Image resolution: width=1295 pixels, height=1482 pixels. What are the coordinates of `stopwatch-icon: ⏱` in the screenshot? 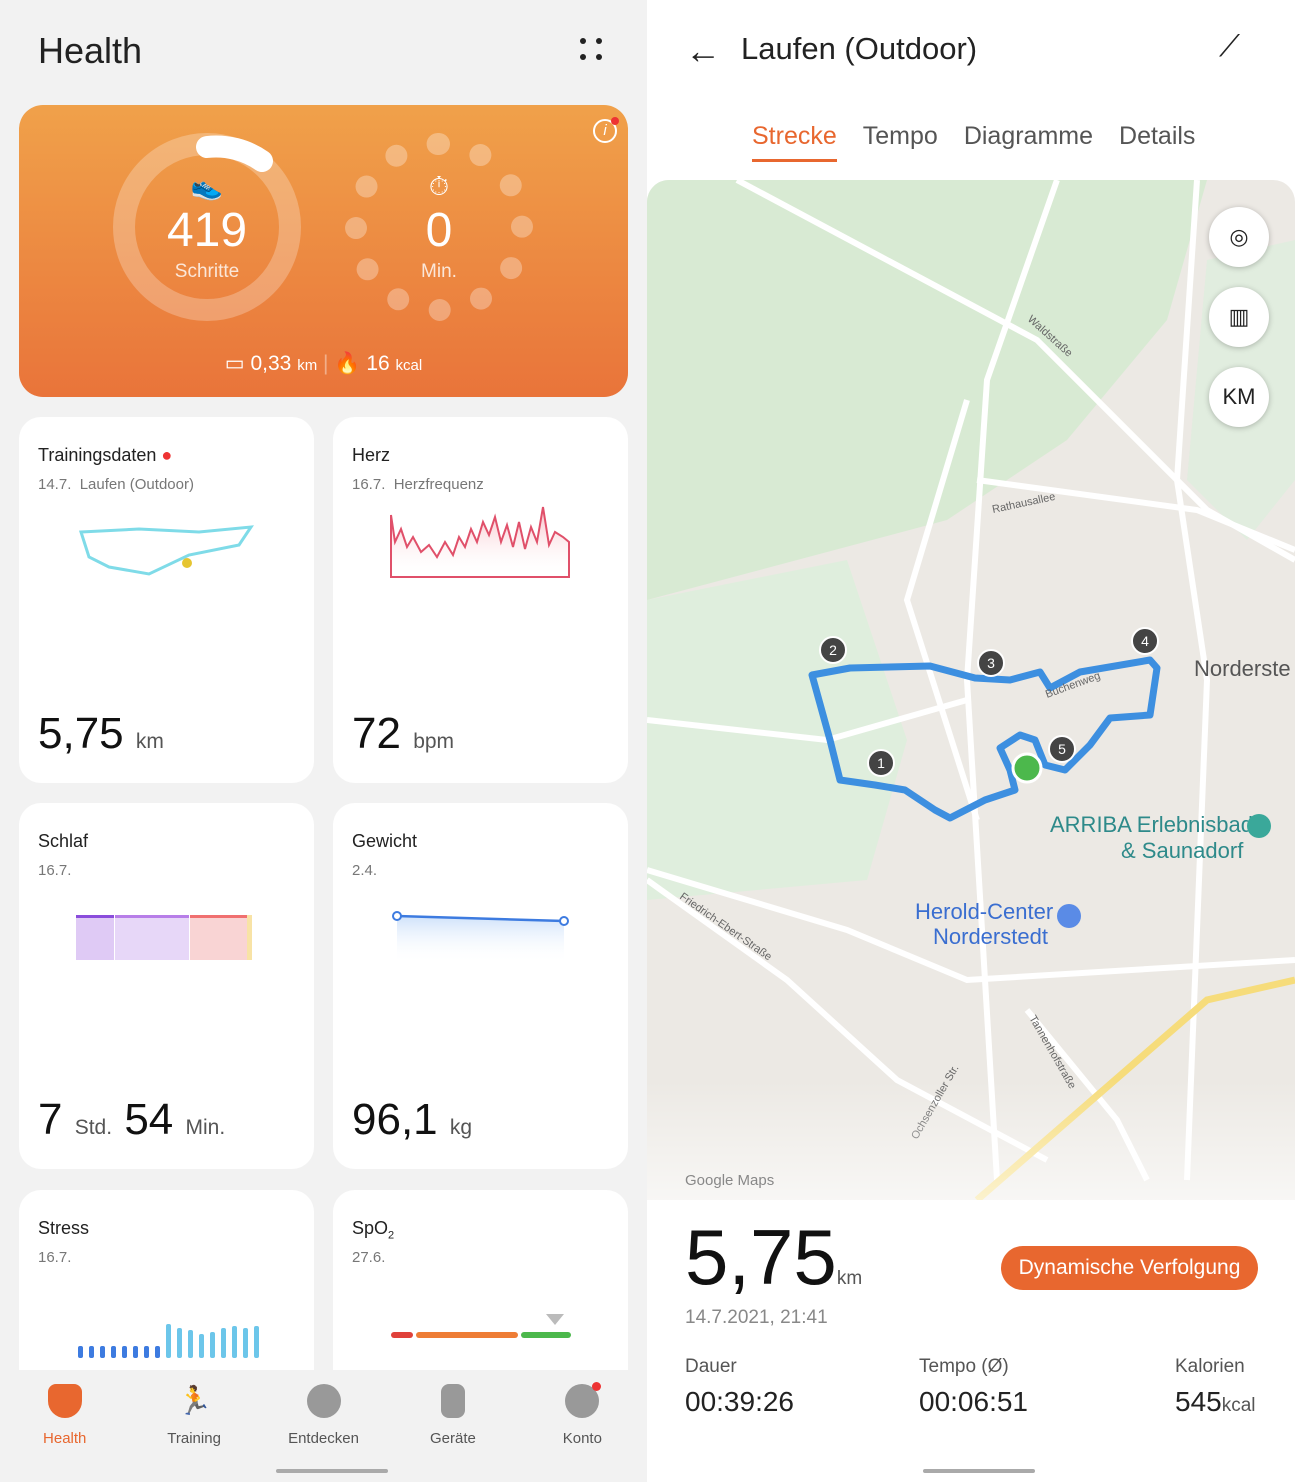 It's located at (439, 186).